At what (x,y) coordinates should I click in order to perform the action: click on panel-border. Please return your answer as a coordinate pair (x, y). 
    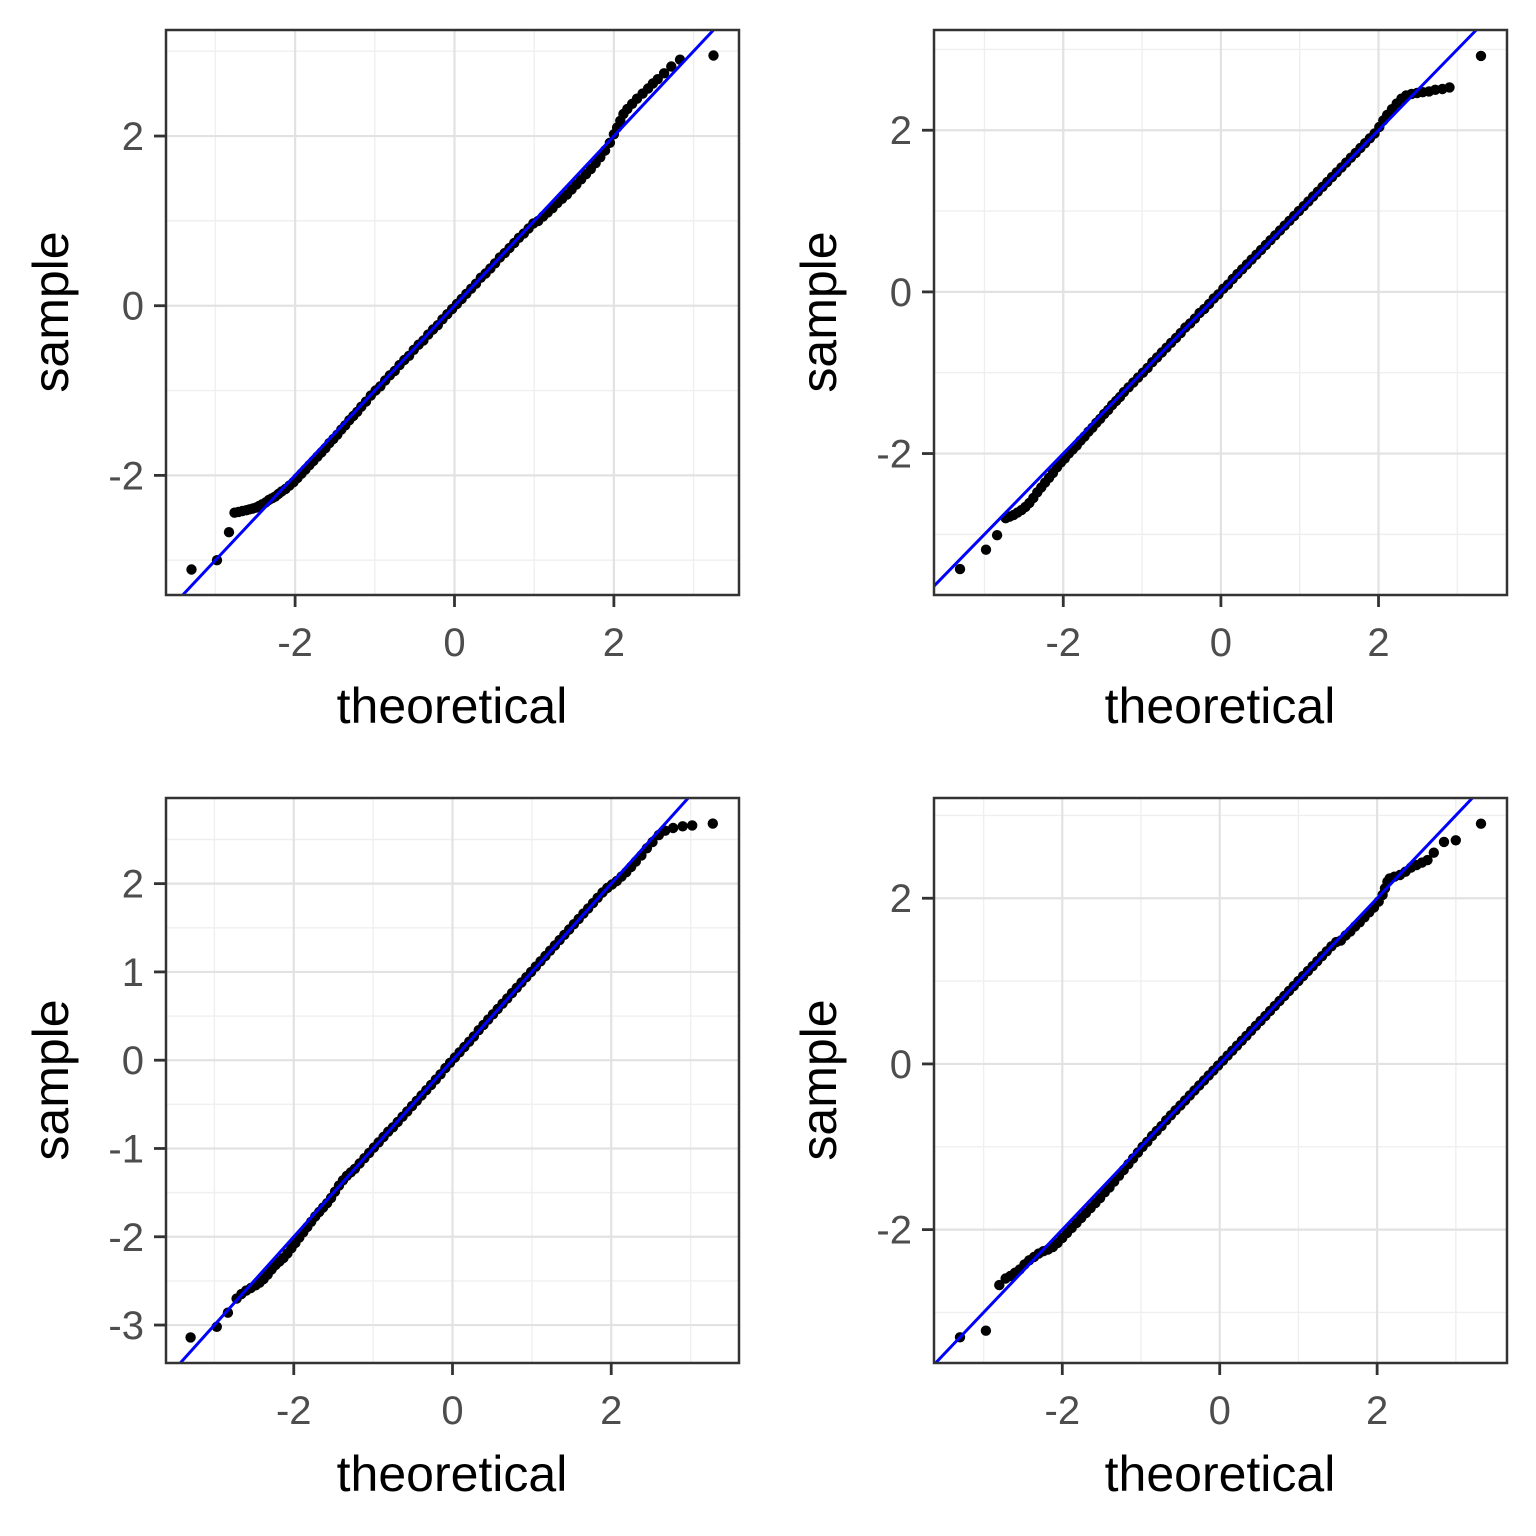
    Looking at the image, I should click on (452, 312).